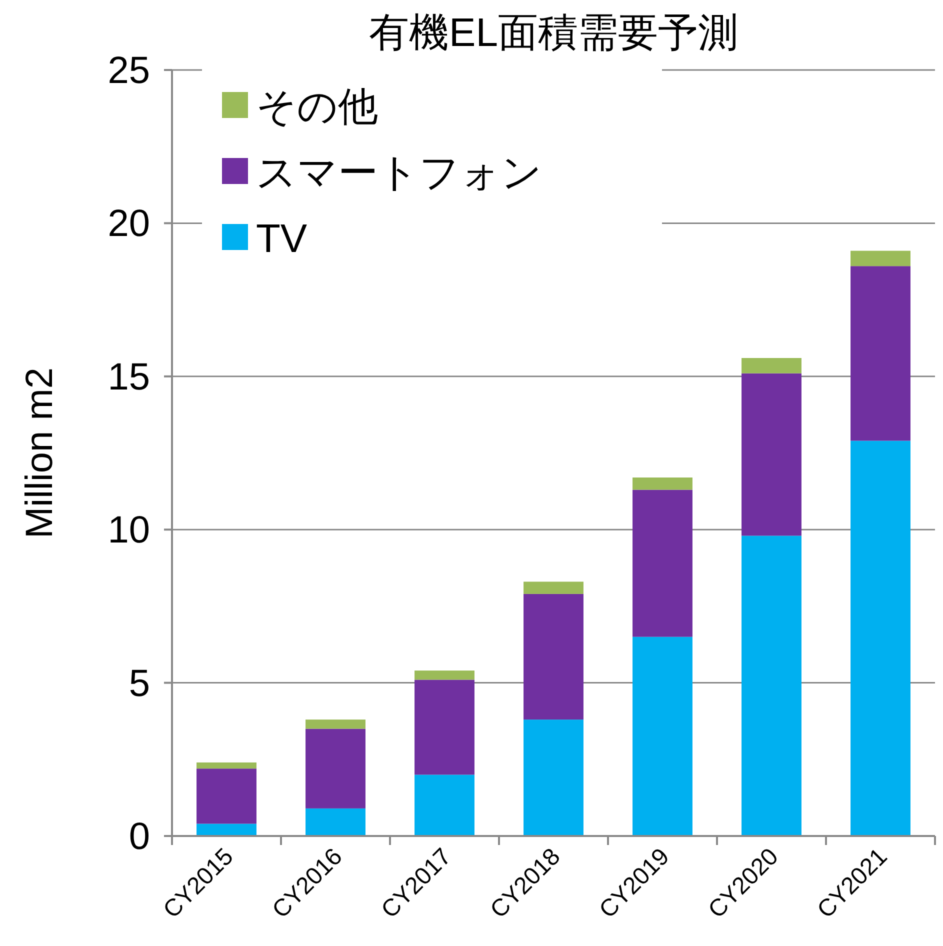  I want to click on y-axis-title: Million m2, so click(40, 453).